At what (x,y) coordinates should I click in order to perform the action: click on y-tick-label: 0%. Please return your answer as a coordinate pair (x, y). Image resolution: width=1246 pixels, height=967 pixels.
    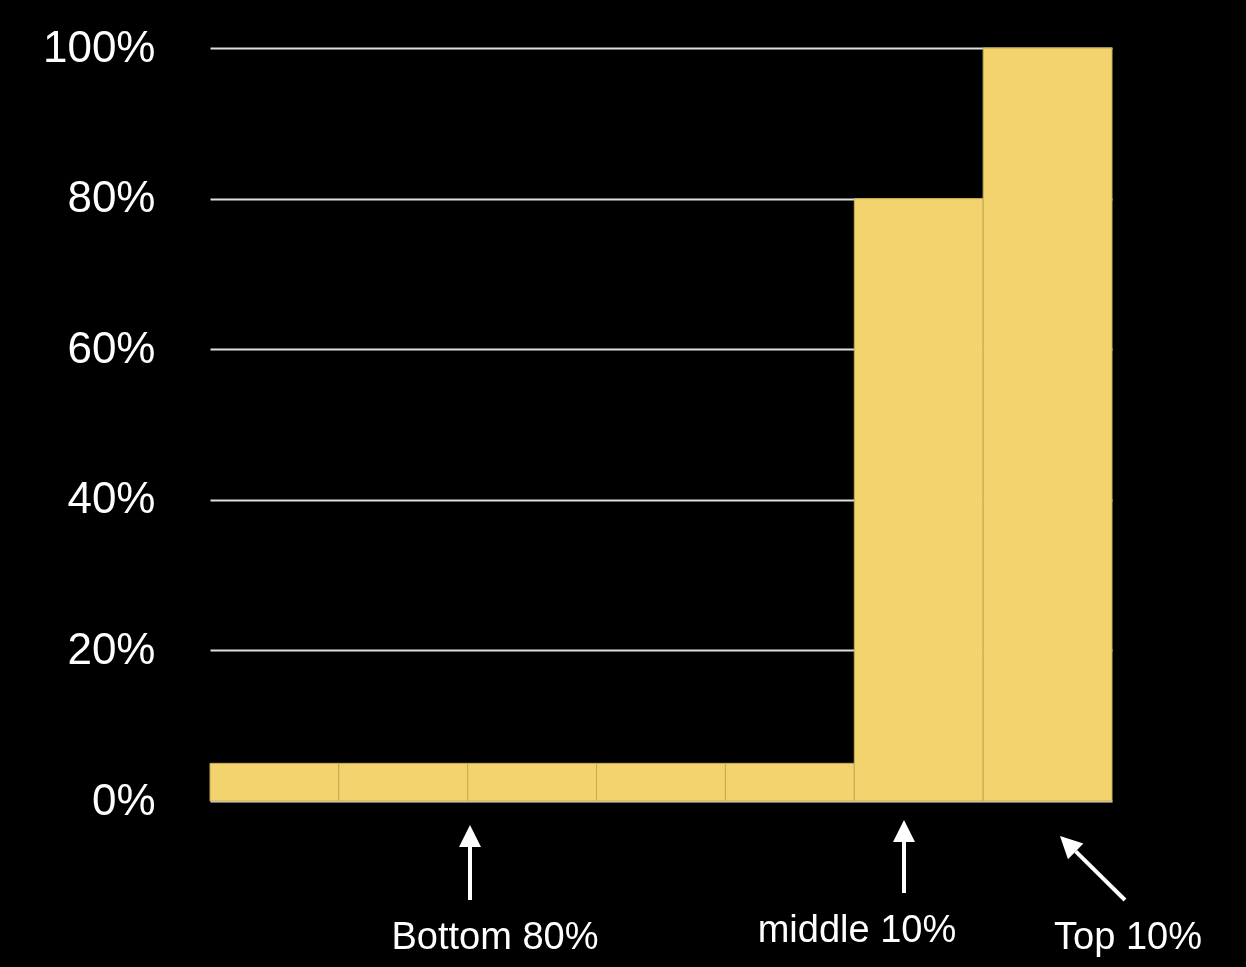
    Looking at the image, I should click on (123, 799).